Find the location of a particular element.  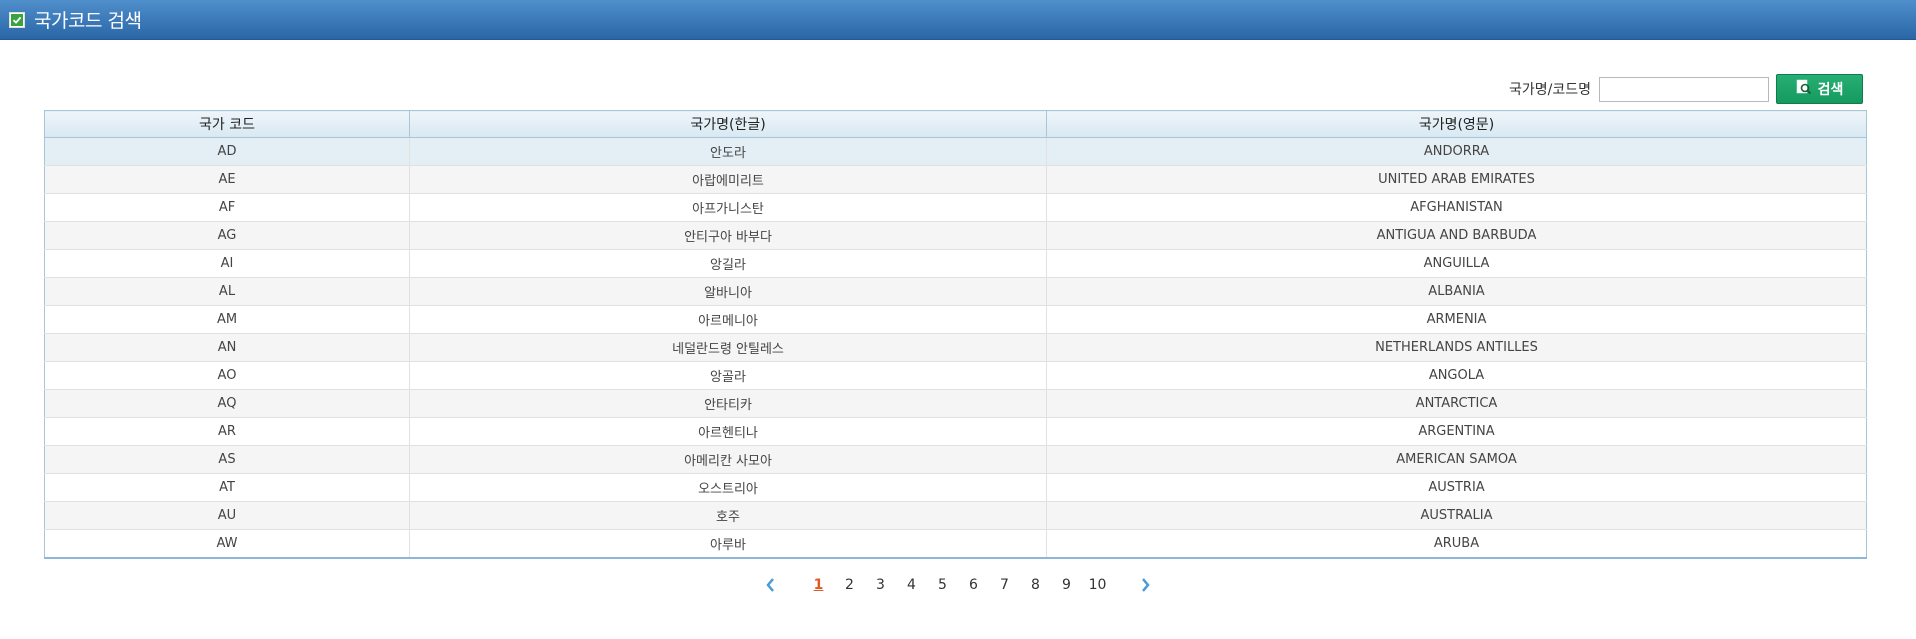

cell-name-en: AFGHANISTAN is located at coordinates (1456, 207).